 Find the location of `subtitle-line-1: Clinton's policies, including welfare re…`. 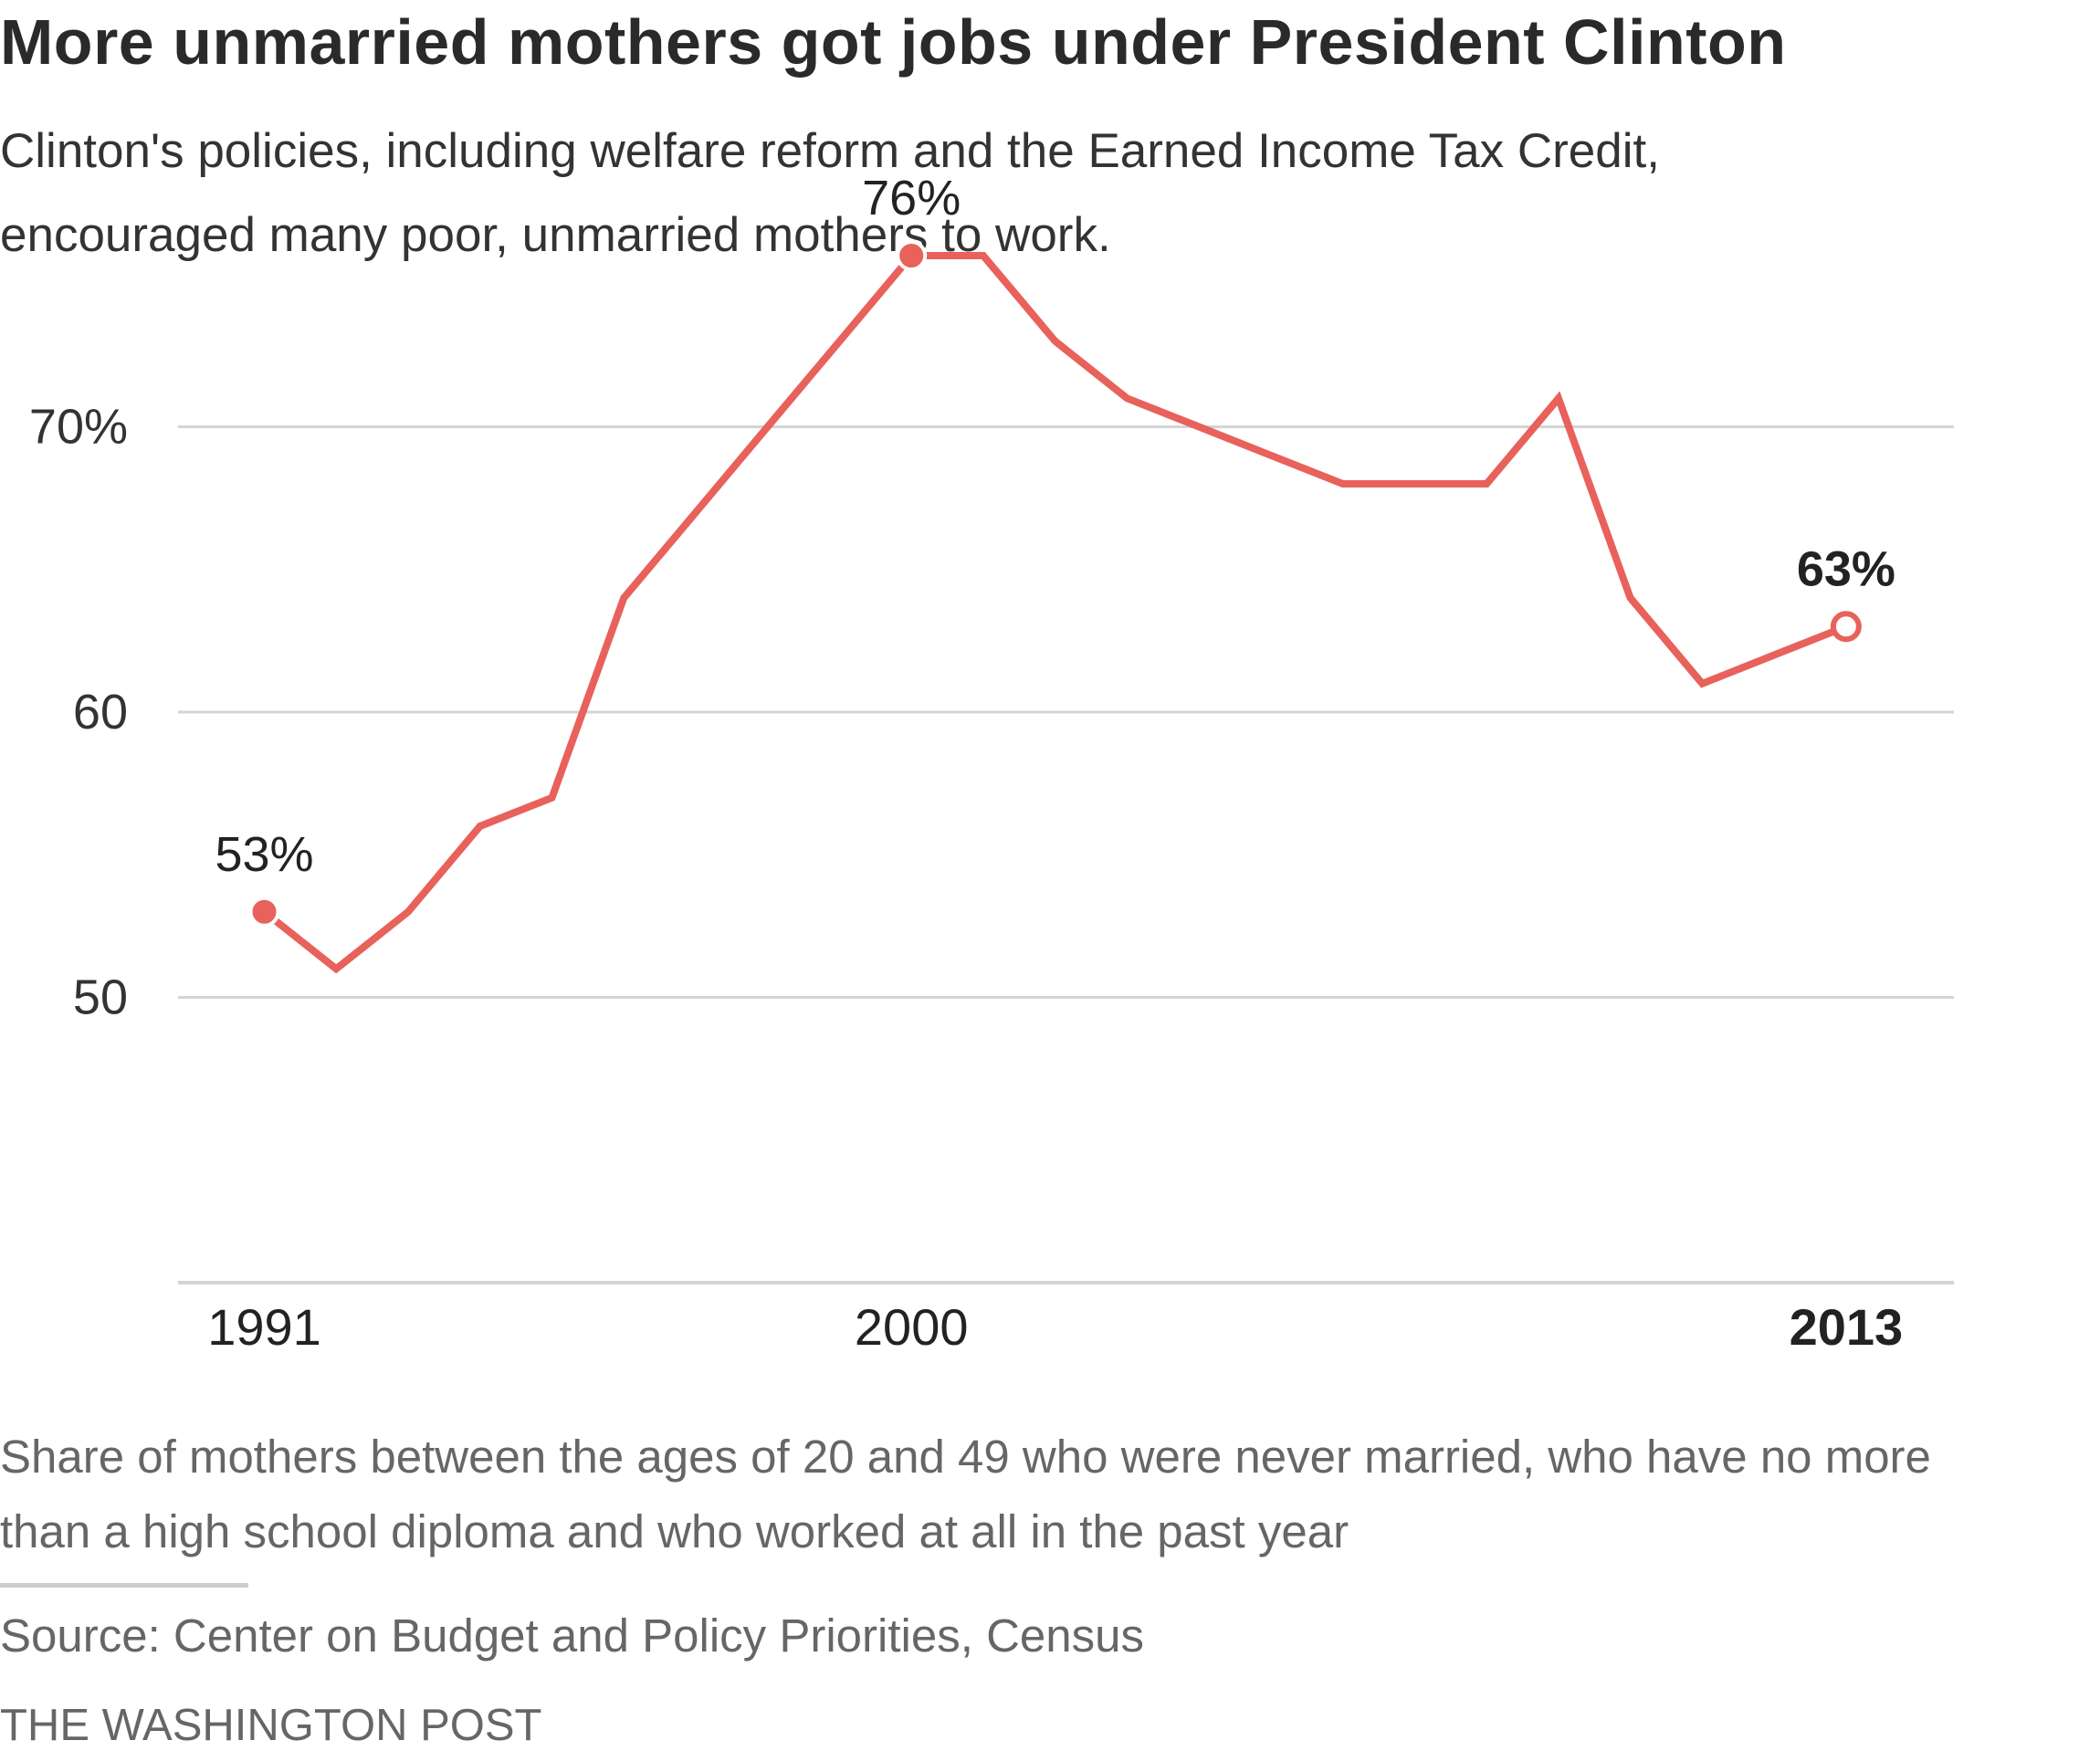

subtitle-line-1: Clinton's policies, including welfare re… is located at coordinates (830, 151).